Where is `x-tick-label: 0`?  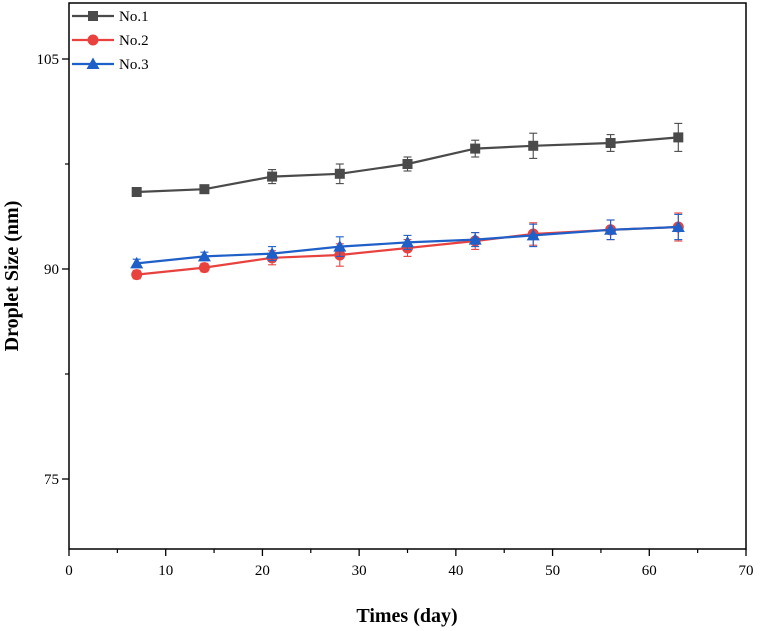
x-tick-label: 0 is located at coordinates (69, 571).